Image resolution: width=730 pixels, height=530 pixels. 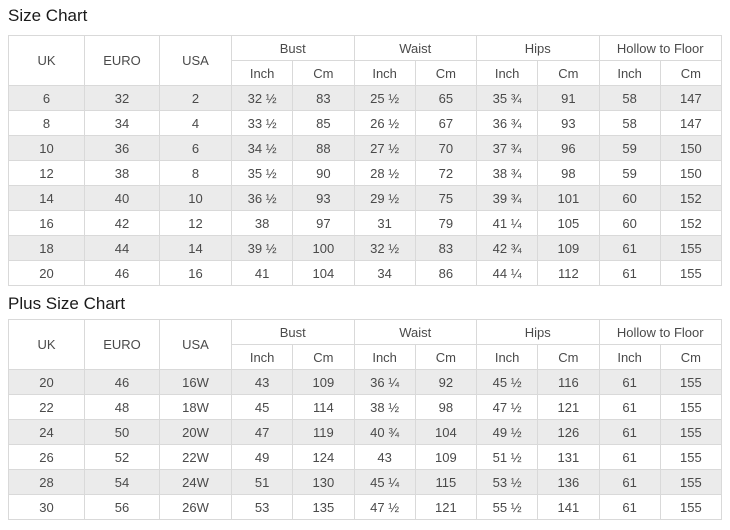 What do you see at coordinates (507, 173) in the screenshot?
I see `table-cell: 38 ¾` at bounding box center [507, 173].